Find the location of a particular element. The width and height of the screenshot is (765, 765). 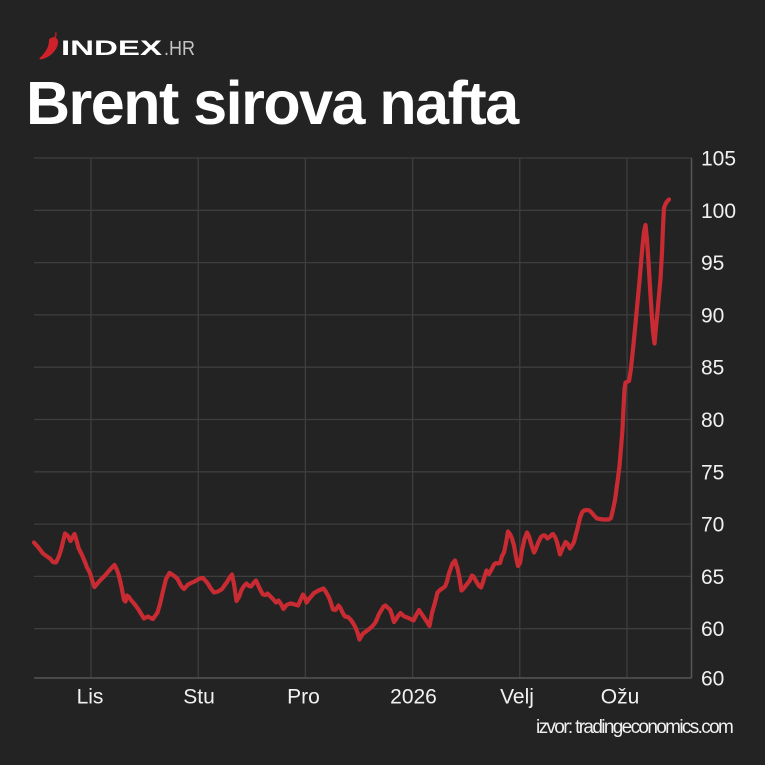

svg-text: 95 is located at coordinates (712, 263).